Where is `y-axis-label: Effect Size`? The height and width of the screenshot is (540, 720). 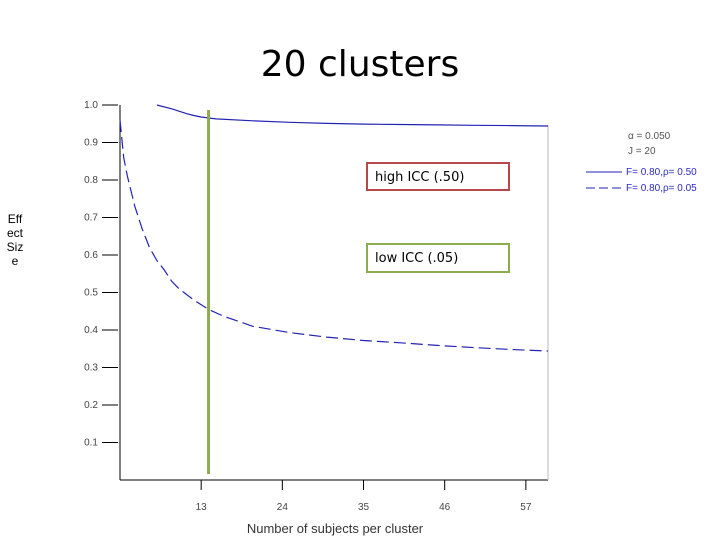 y-axis-label: Effect Size is located at coordinates (16, 240).